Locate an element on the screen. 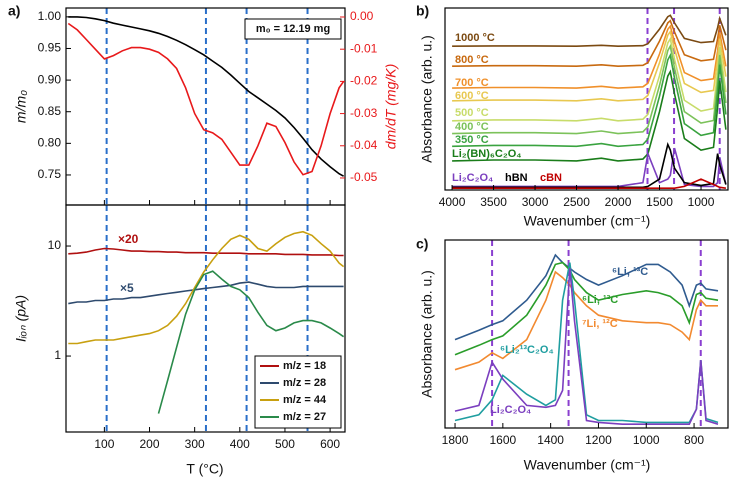 The height and width of the screenshot is (484, 737). x-tick-label: 2000 is located at coordinates (618, 202).